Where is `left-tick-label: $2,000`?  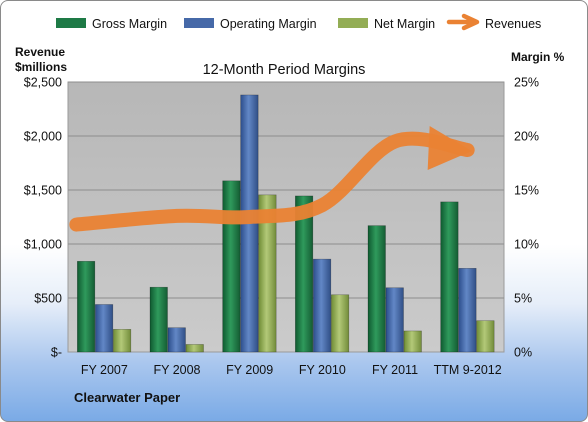 left-tick-label: $2,000 is located at coordinates (43, 137).